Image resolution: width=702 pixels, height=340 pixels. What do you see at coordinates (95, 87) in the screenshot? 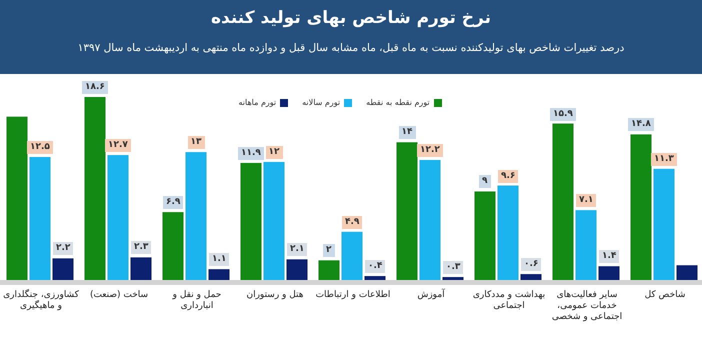
I see `data-label: ۱۸.۶` at bounding box center [95, 87].